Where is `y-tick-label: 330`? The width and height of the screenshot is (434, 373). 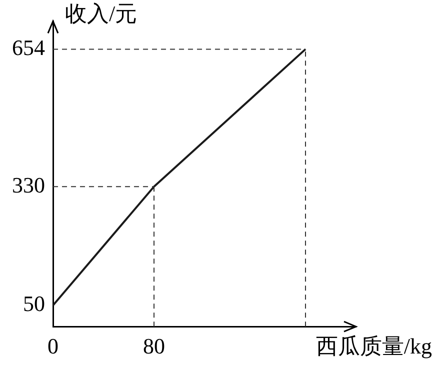 y-tick-label: 330 is located at coordinates (28, 185).